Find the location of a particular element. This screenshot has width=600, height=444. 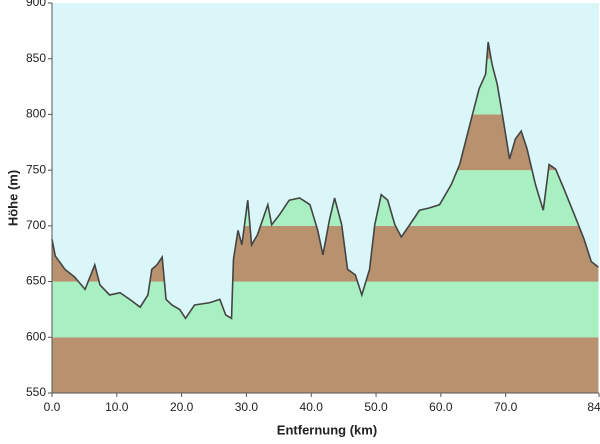

y-tick-label: 550 is located at coordinates (36, 392).